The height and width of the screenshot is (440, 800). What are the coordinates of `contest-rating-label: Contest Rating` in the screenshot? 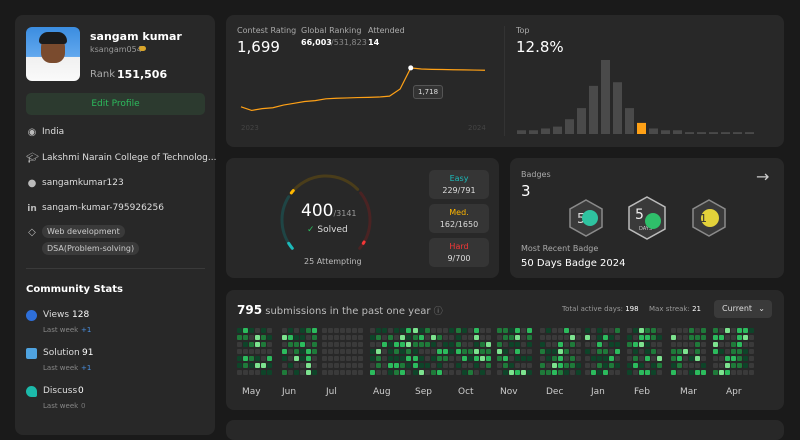 It's located at (267, 30).